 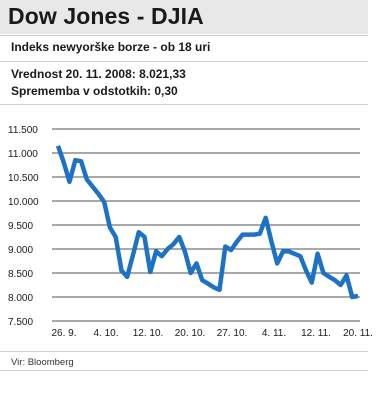 I want to click on y-tick-label: 7.500, so click(x=20, y=322).